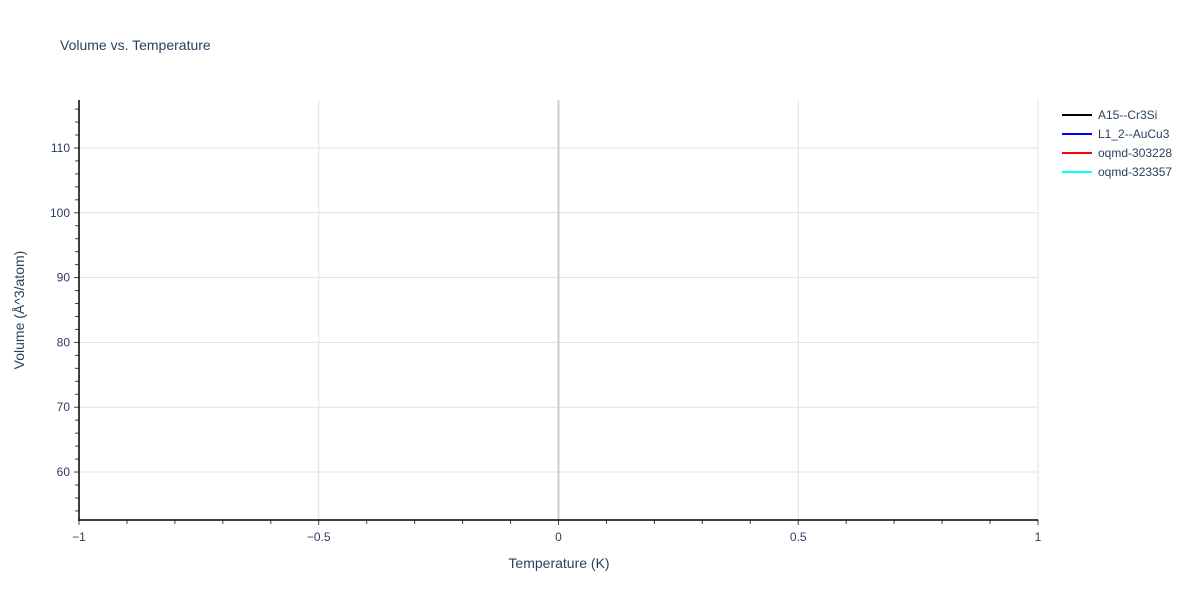 Image resolution: width=1200 pixels, height=605 pixels. What do you see at coordinates (19, 310) in the screenshot?
I see `y-axis-label: Volume (Å^3/atom)` at bounding box center [19, 310].